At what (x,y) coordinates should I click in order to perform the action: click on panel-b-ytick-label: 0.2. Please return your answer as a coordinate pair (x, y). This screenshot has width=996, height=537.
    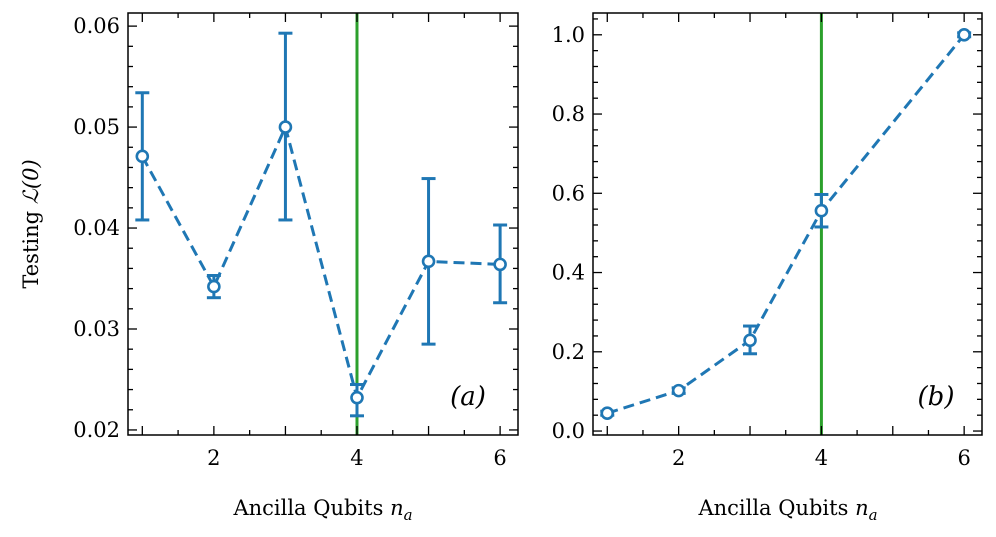
    Looking at the image, I should click on (568, 352).